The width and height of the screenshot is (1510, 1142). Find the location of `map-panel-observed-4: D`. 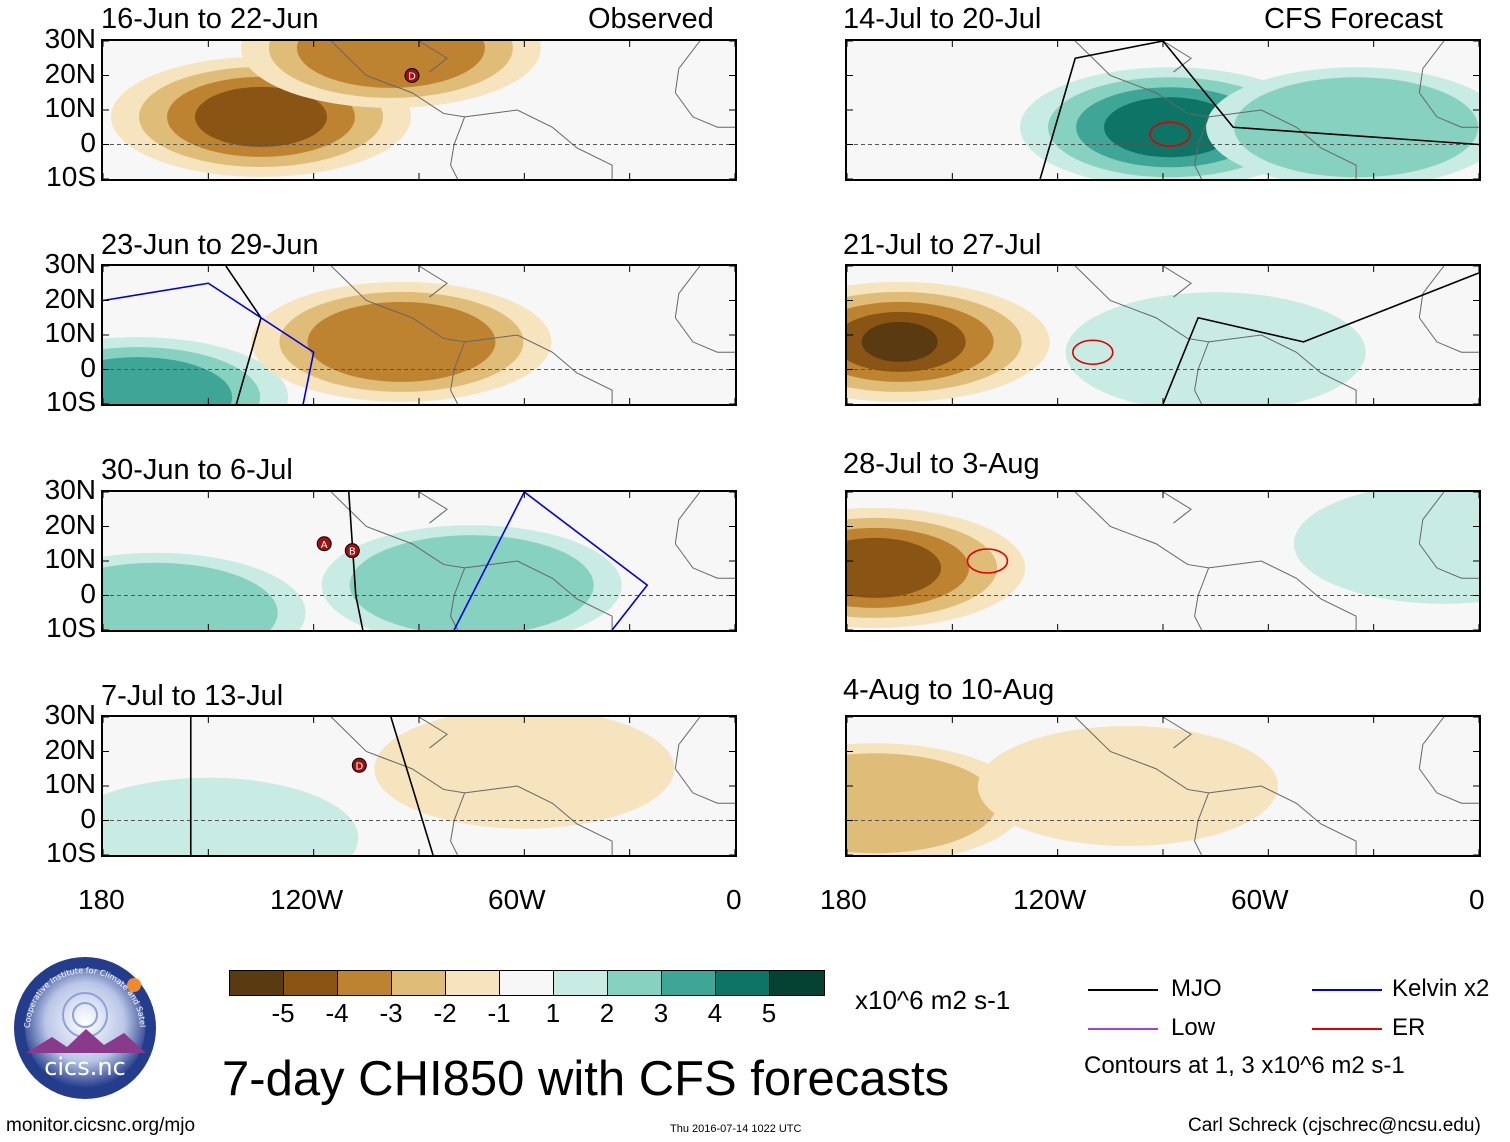

map-panel-observed-4: D is located at coordinates (419, 786).